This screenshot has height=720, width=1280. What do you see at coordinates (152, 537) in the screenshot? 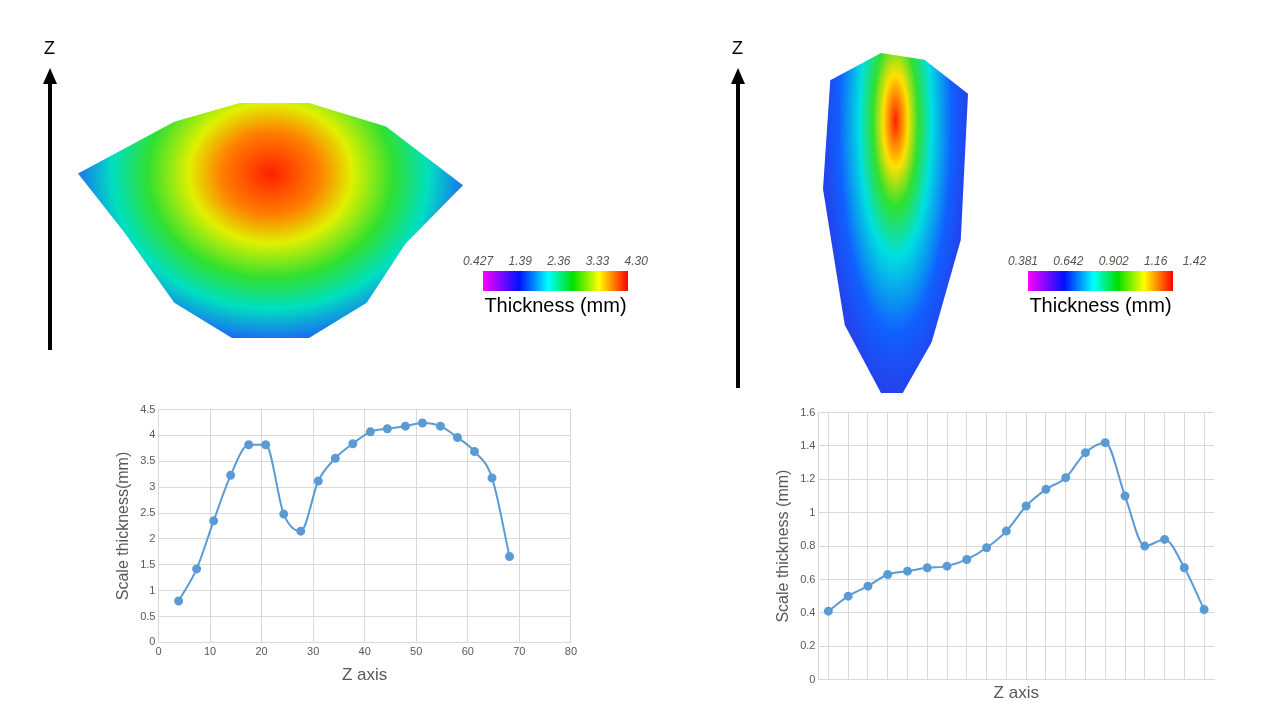
I see `y-tick-label: 2` at bounding box center [152, 537].